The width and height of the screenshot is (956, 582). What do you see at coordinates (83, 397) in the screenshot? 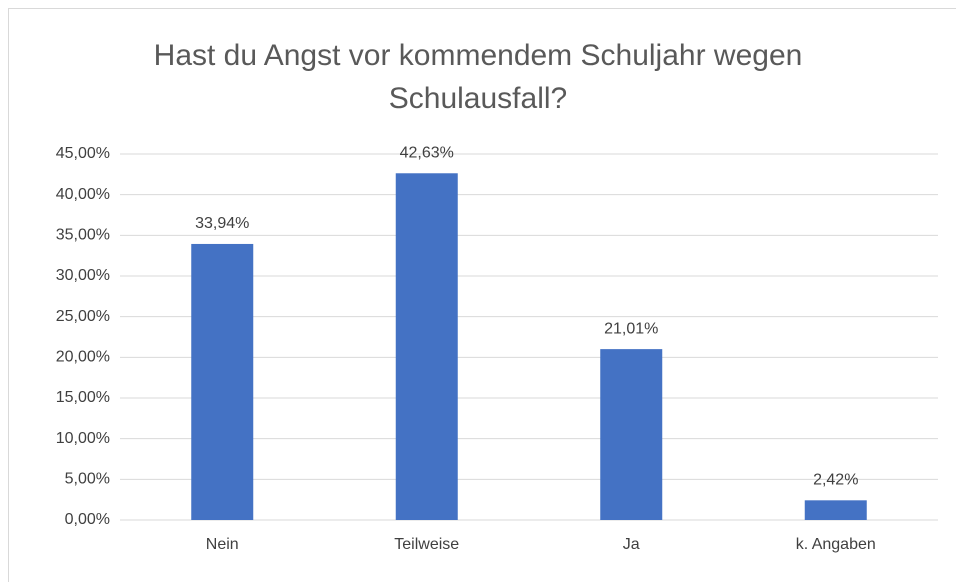
I see `y-tick-label: 15,00%` at bounding box center [83, 397].